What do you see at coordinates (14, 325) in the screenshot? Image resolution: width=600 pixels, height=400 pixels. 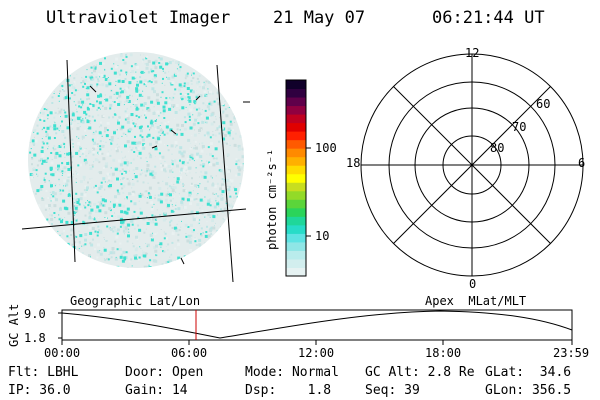 I see `altitude-ylabel: GC Alt` at bounding box center [14, 325].